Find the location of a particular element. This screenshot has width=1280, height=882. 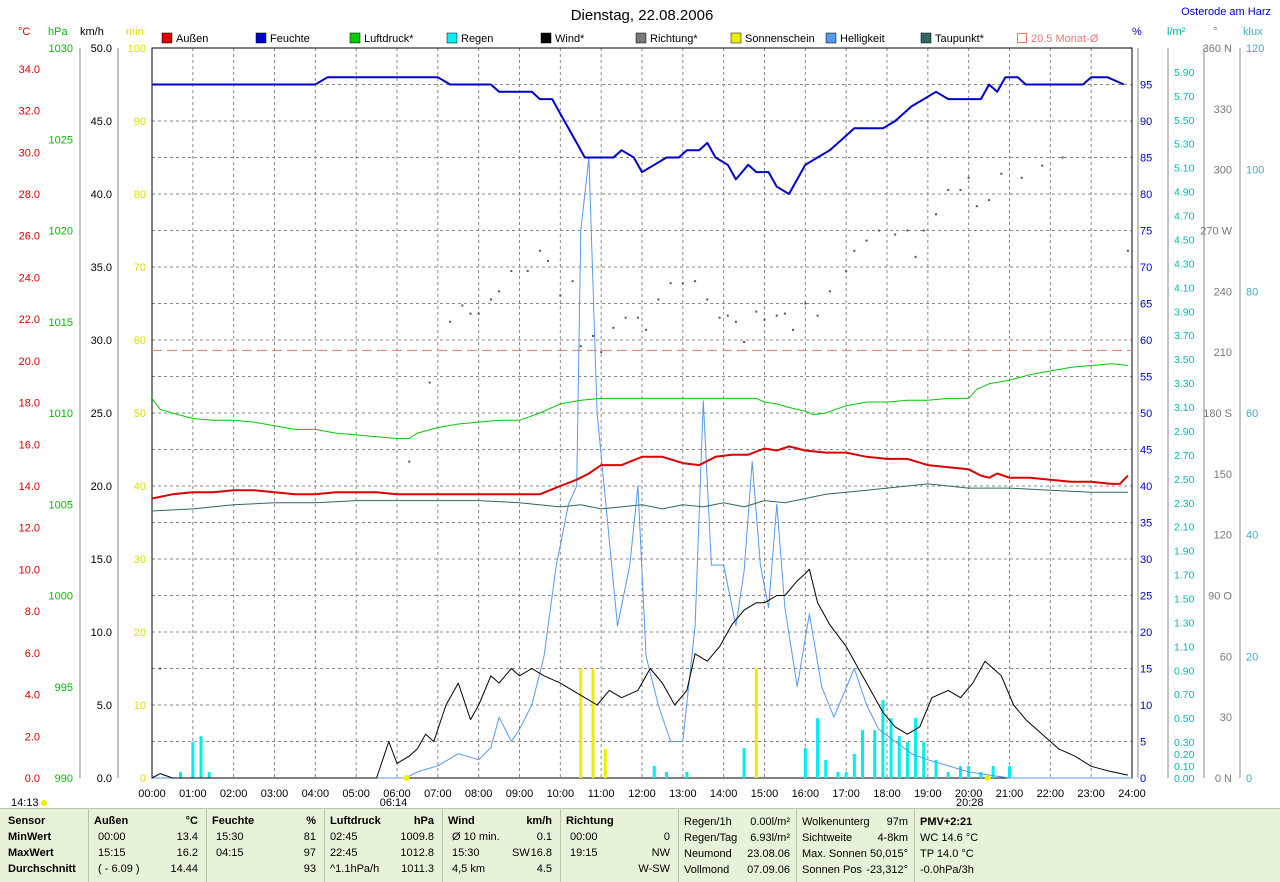

sunshine-axis-tick: 100 is located at coordinates (137, 49).